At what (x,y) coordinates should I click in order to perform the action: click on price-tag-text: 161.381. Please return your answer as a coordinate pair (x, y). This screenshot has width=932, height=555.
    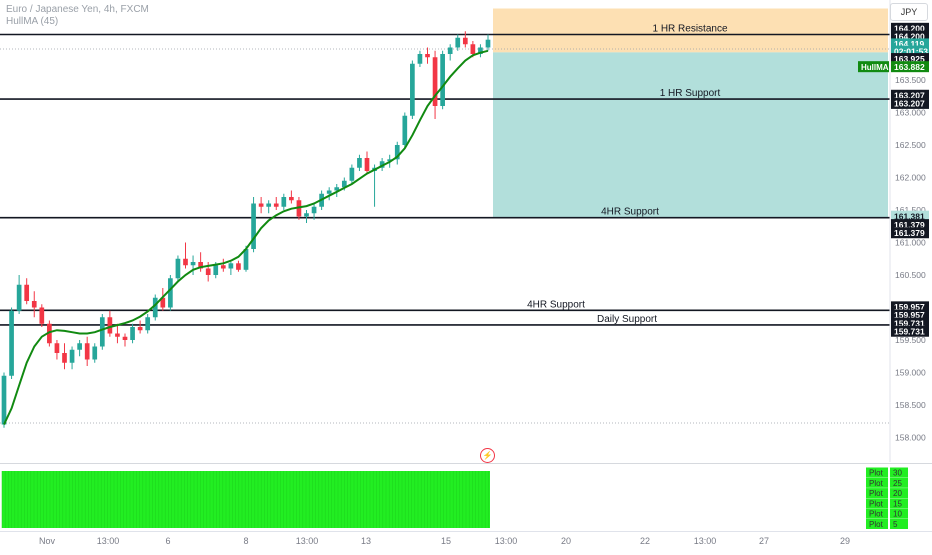
    Looking at the image, I should click on (909, 216).